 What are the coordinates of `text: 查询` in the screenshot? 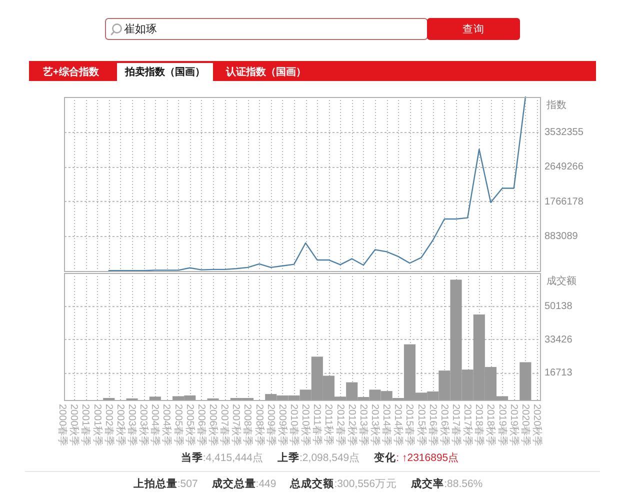 It's located at (473, 29).